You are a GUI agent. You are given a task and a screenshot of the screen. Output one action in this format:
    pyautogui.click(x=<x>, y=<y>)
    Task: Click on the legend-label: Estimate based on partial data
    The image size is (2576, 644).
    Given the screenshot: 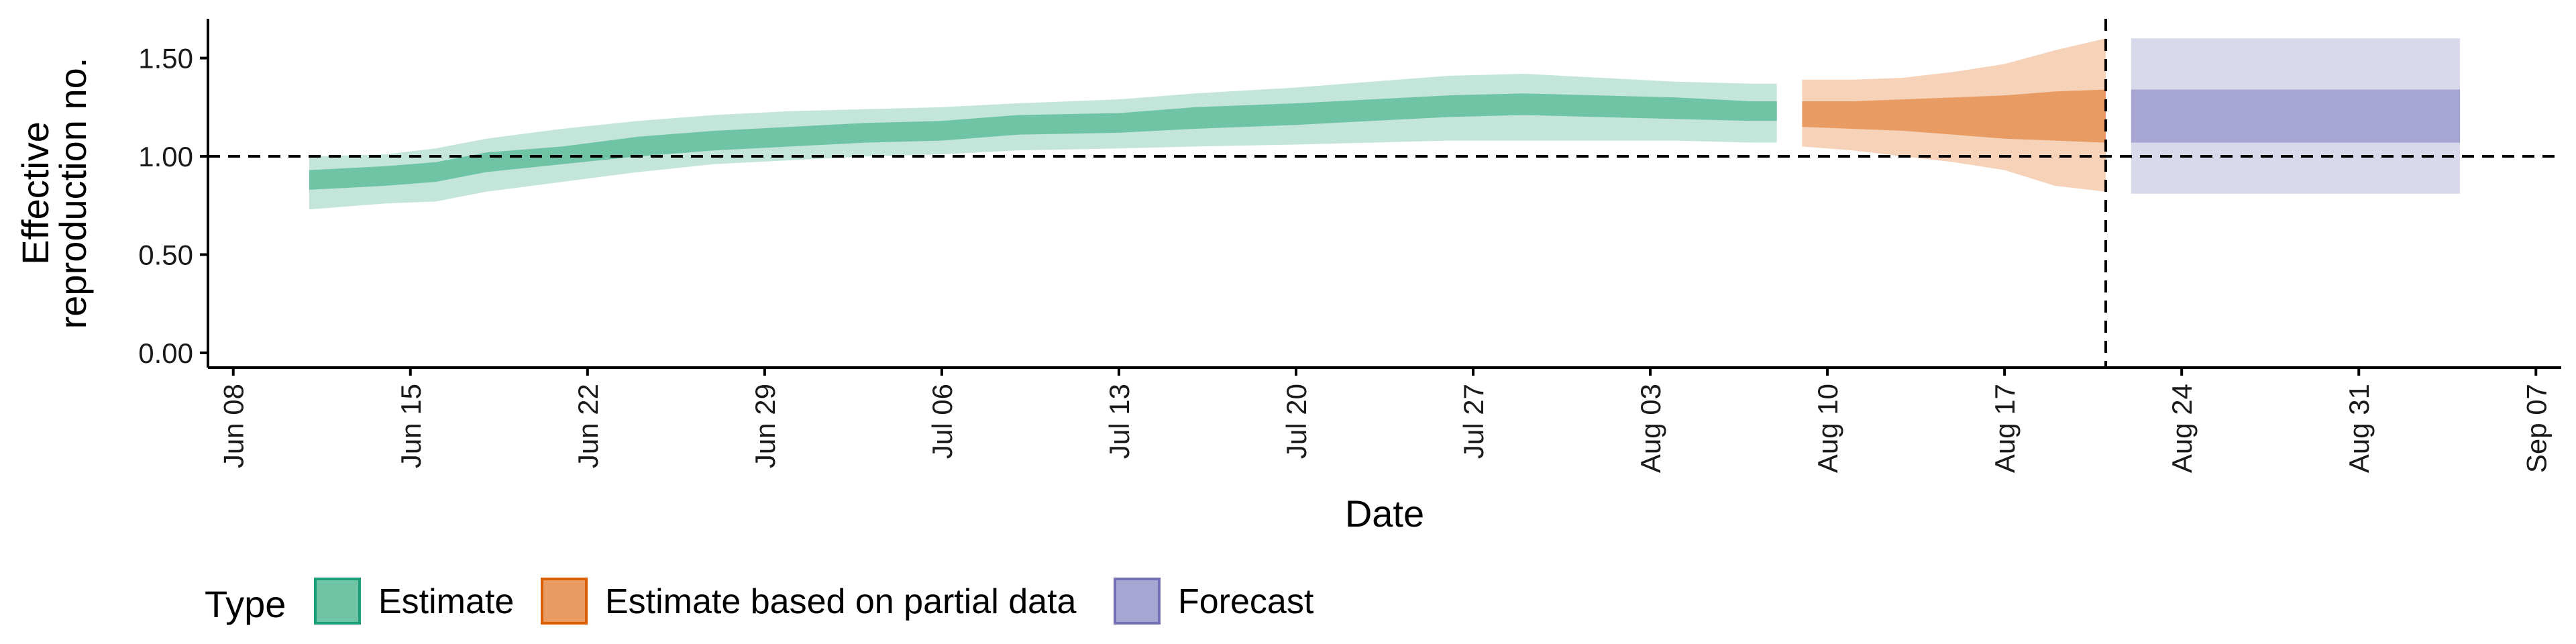 What is the action you would take?
    pyautogui.click(x=841, y=601)
    